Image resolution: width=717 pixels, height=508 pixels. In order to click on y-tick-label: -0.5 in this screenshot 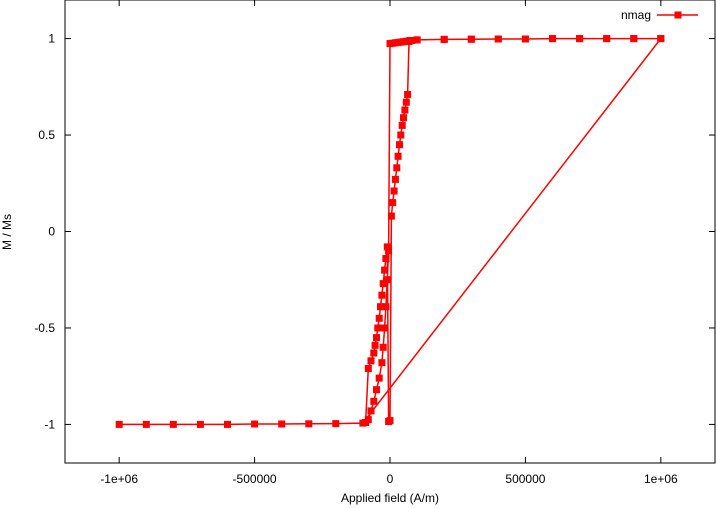, I will do `click(44, 328)`.